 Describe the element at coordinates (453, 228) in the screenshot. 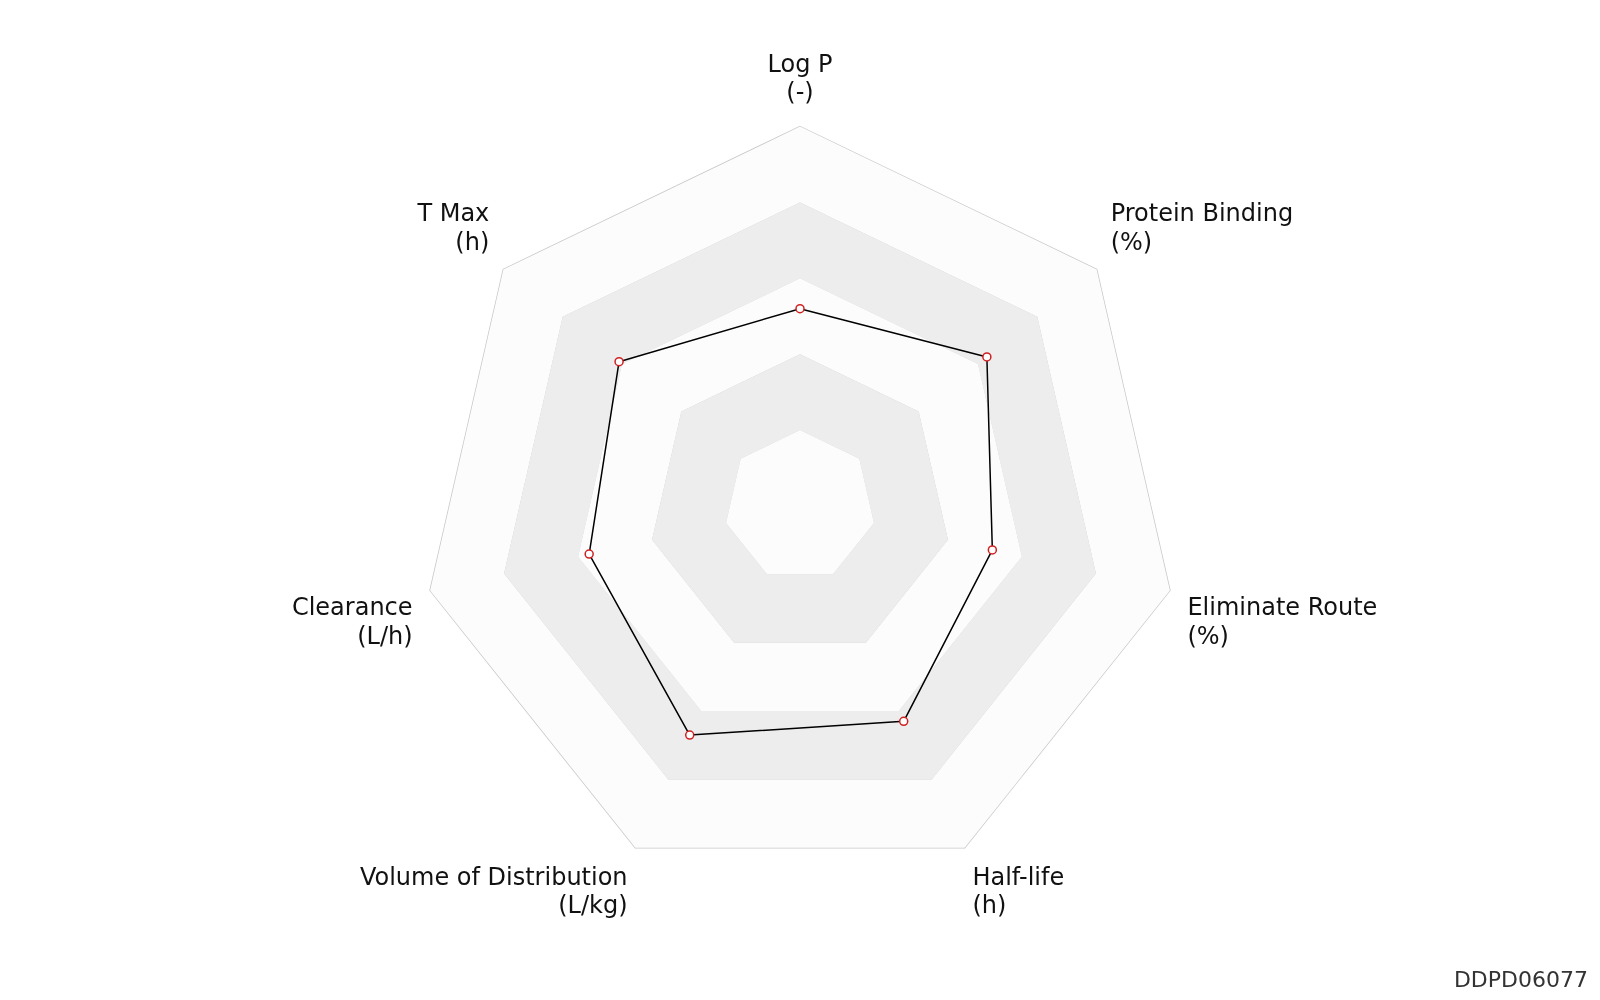

I see `spoke-label: T Max (h)` at that location.